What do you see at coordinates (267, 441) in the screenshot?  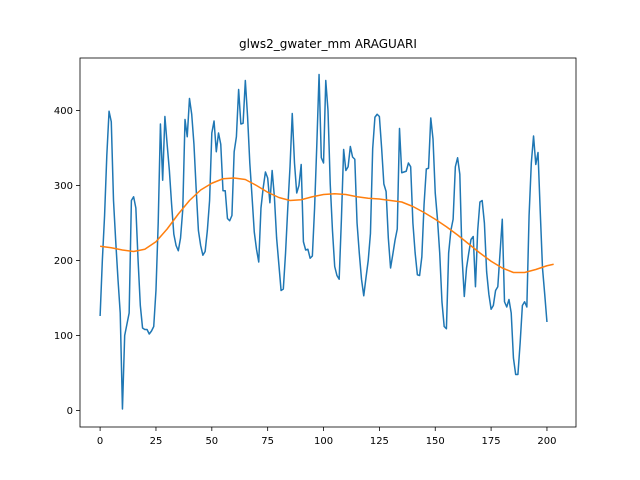 I see `x-tick-label: 75` at bounding box center [267, 441].